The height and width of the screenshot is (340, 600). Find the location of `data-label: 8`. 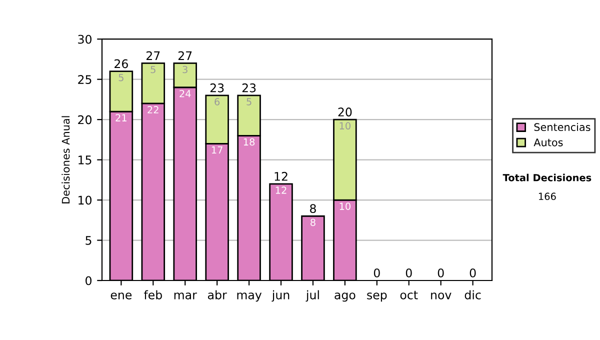

data-label: 8 is located at coordinates (313, 222).